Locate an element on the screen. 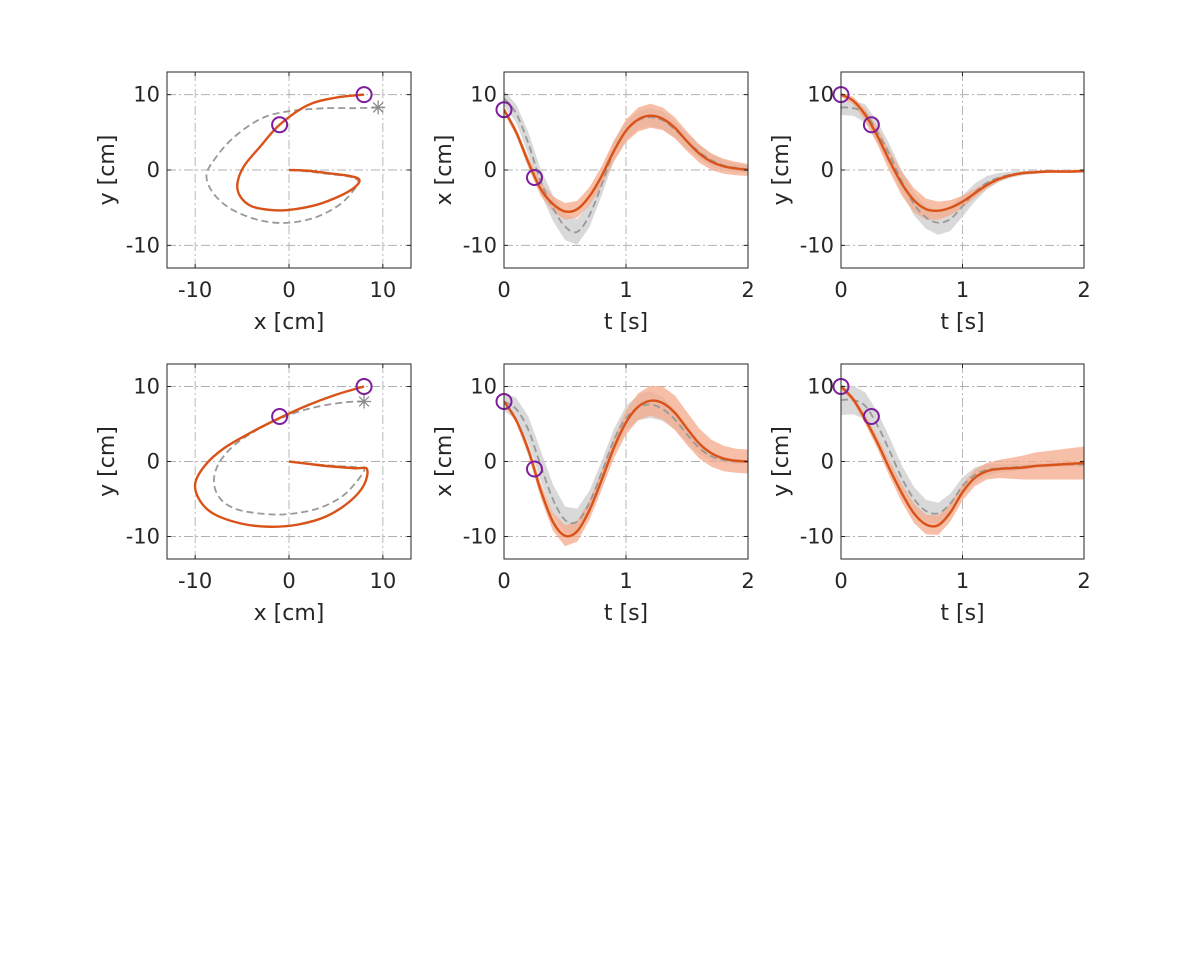 This screenshot has width=1200, height=973. subplot-r1c1: -10 0 10 -10 0 10 x [cm] y [cm] is located at coordinates (253, 203).